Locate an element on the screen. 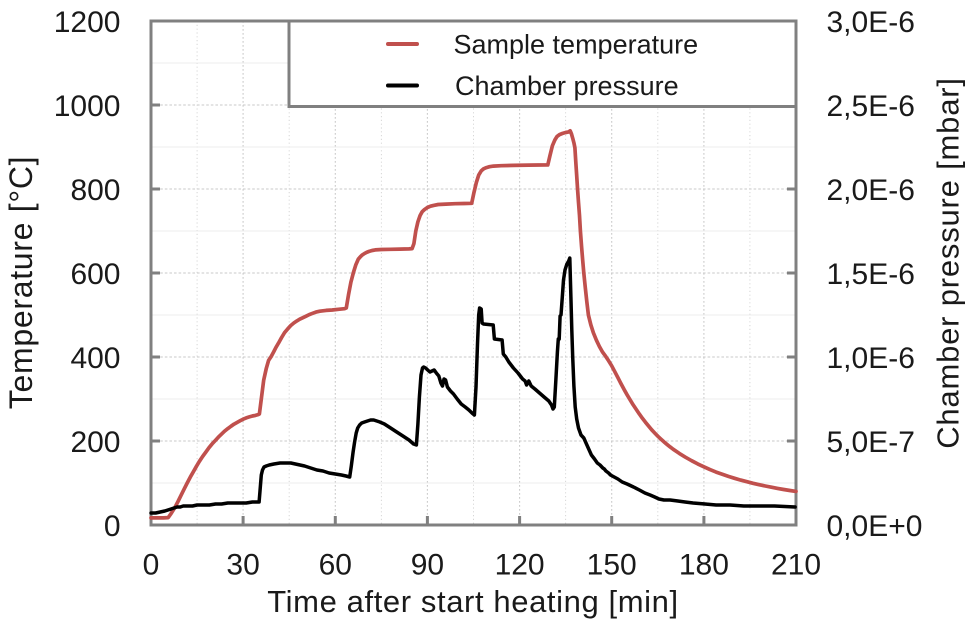 The image size is (973, 633). svg-text: Sample temperature is located at coordinates (576, 44).